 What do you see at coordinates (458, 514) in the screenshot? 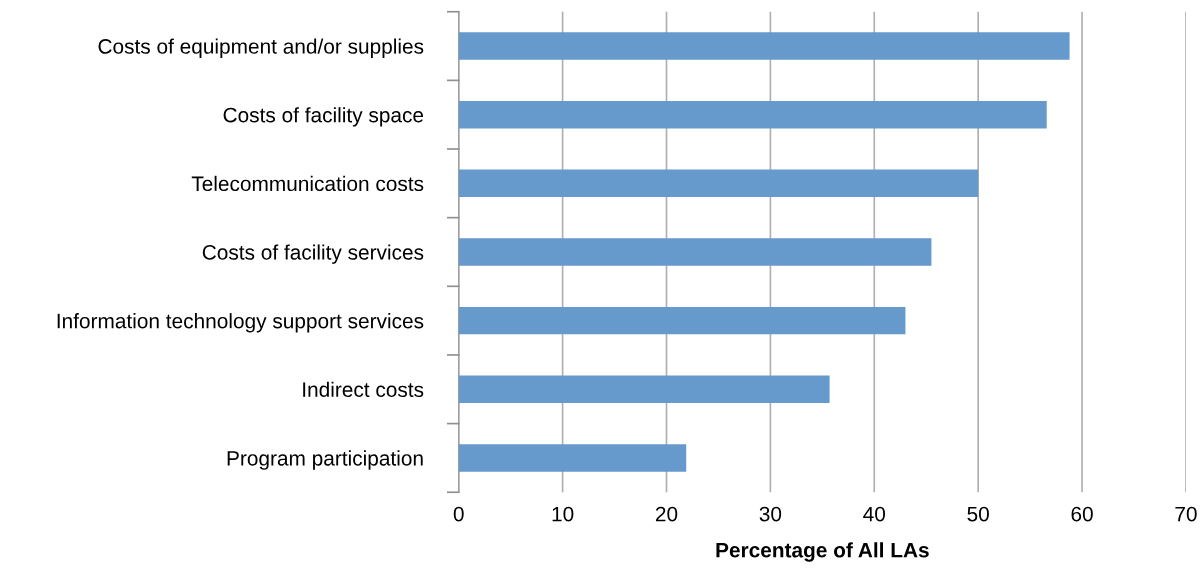
I see `x-tick-label: 0` at bounding box center [458, 514].